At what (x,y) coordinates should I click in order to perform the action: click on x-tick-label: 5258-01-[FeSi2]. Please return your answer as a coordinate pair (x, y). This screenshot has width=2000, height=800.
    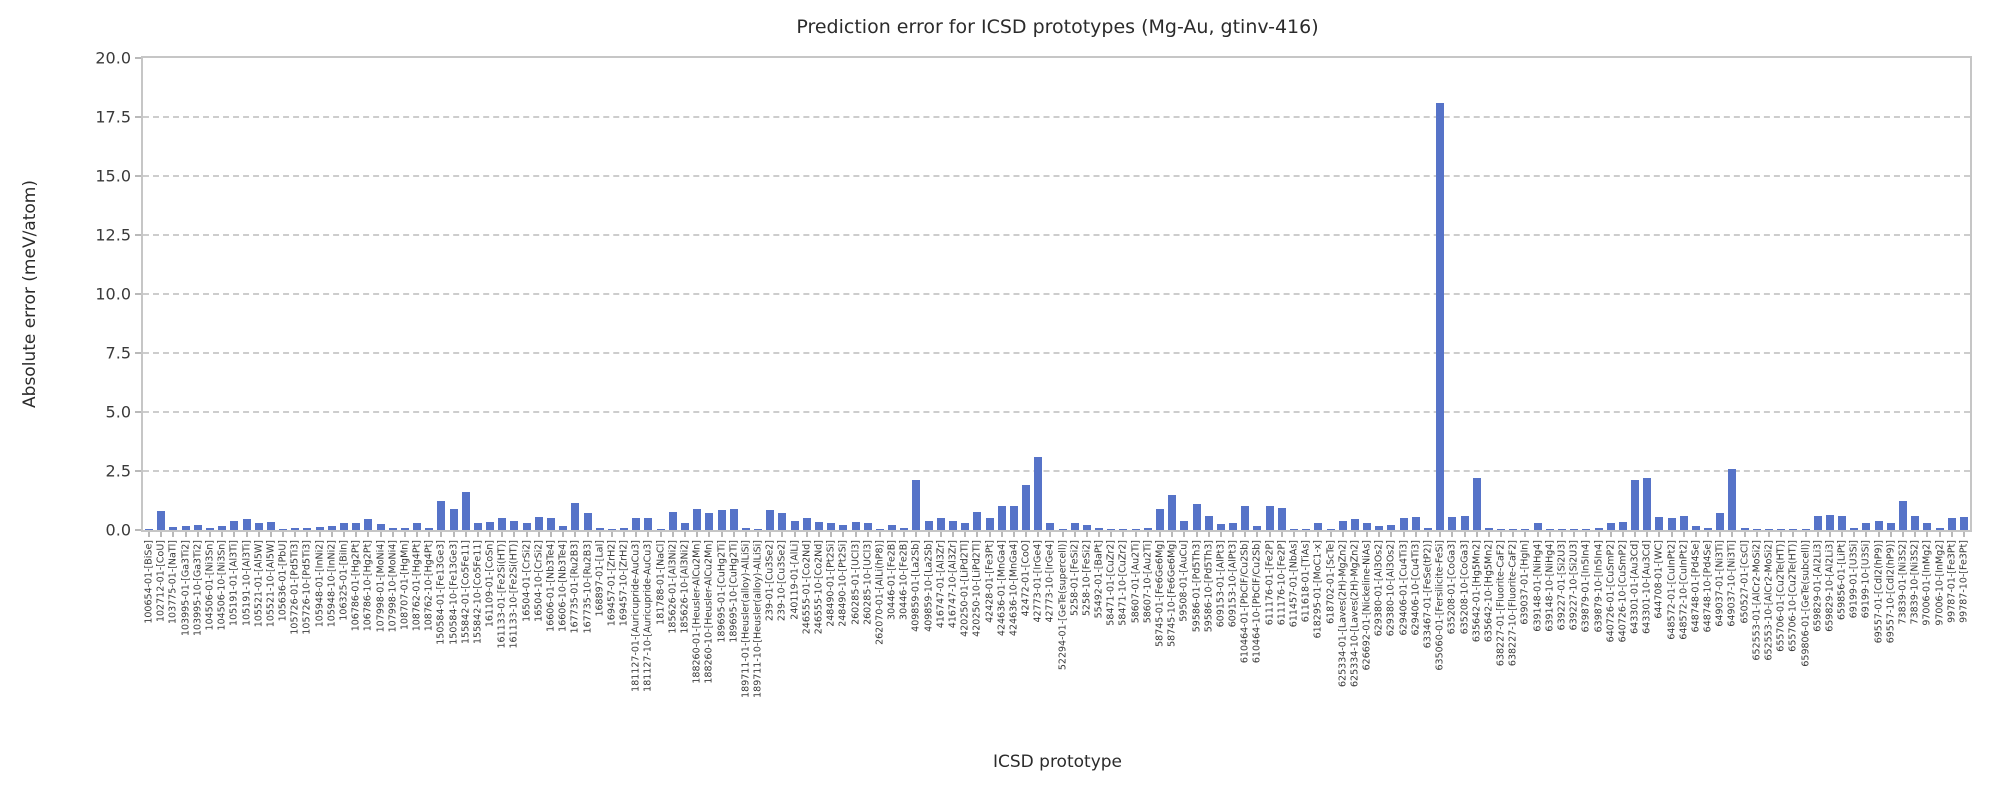
    Looking at the image, I should click on (1075, 578).